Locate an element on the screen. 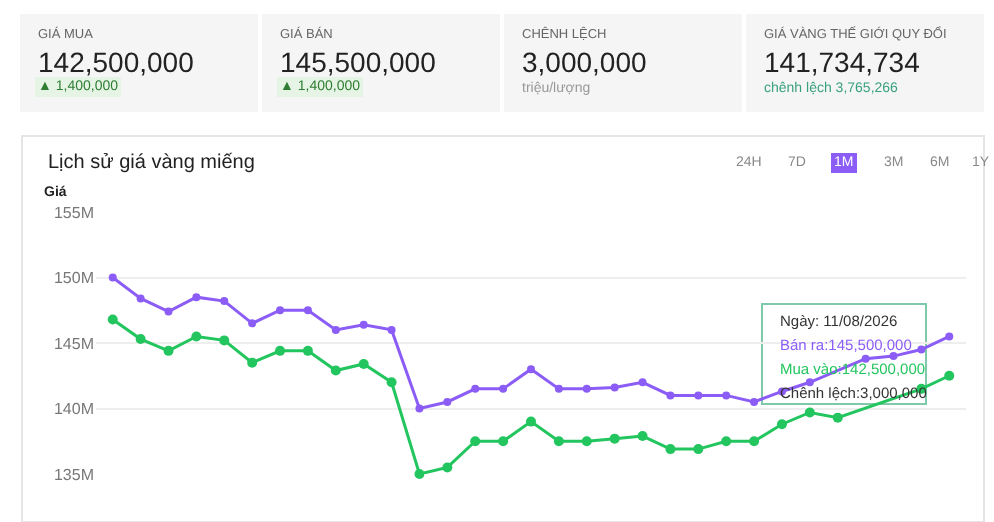 The width and height of the screenshot is (994, 522). y-tick-label: 155M is located at coordinates (74, 212).